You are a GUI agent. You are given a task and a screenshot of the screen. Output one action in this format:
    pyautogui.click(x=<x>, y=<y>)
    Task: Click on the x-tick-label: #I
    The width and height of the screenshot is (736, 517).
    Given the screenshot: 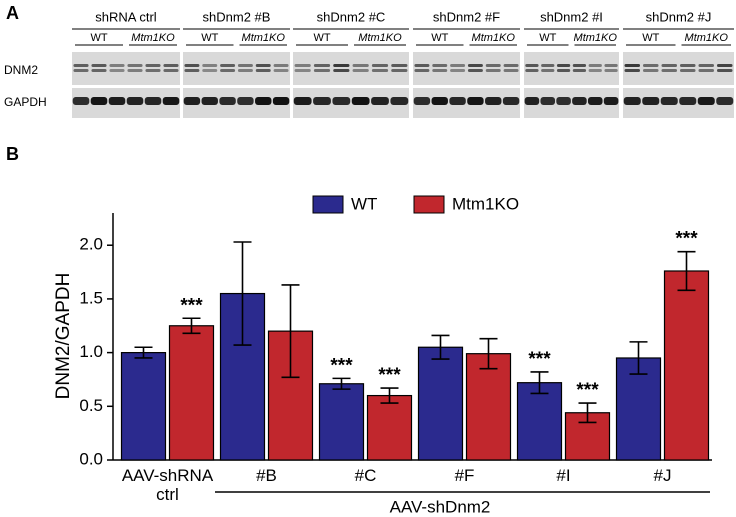 What is the action you would take?
    pyautogui.click(x=563, y=475)
    